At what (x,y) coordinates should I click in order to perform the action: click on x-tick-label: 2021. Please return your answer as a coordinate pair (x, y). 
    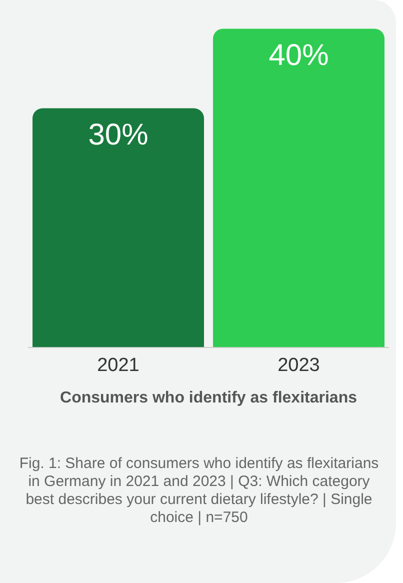
    Looking at the image, I should click on (118, 365).